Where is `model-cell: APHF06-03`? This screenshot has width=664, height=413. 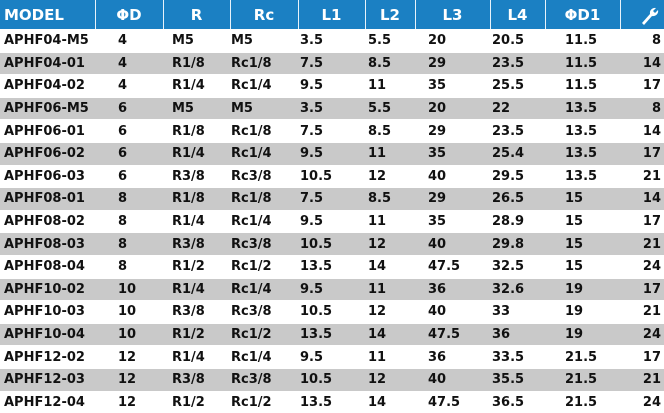 model-cell: APHF06-03 is located at coordinates (47, 177).